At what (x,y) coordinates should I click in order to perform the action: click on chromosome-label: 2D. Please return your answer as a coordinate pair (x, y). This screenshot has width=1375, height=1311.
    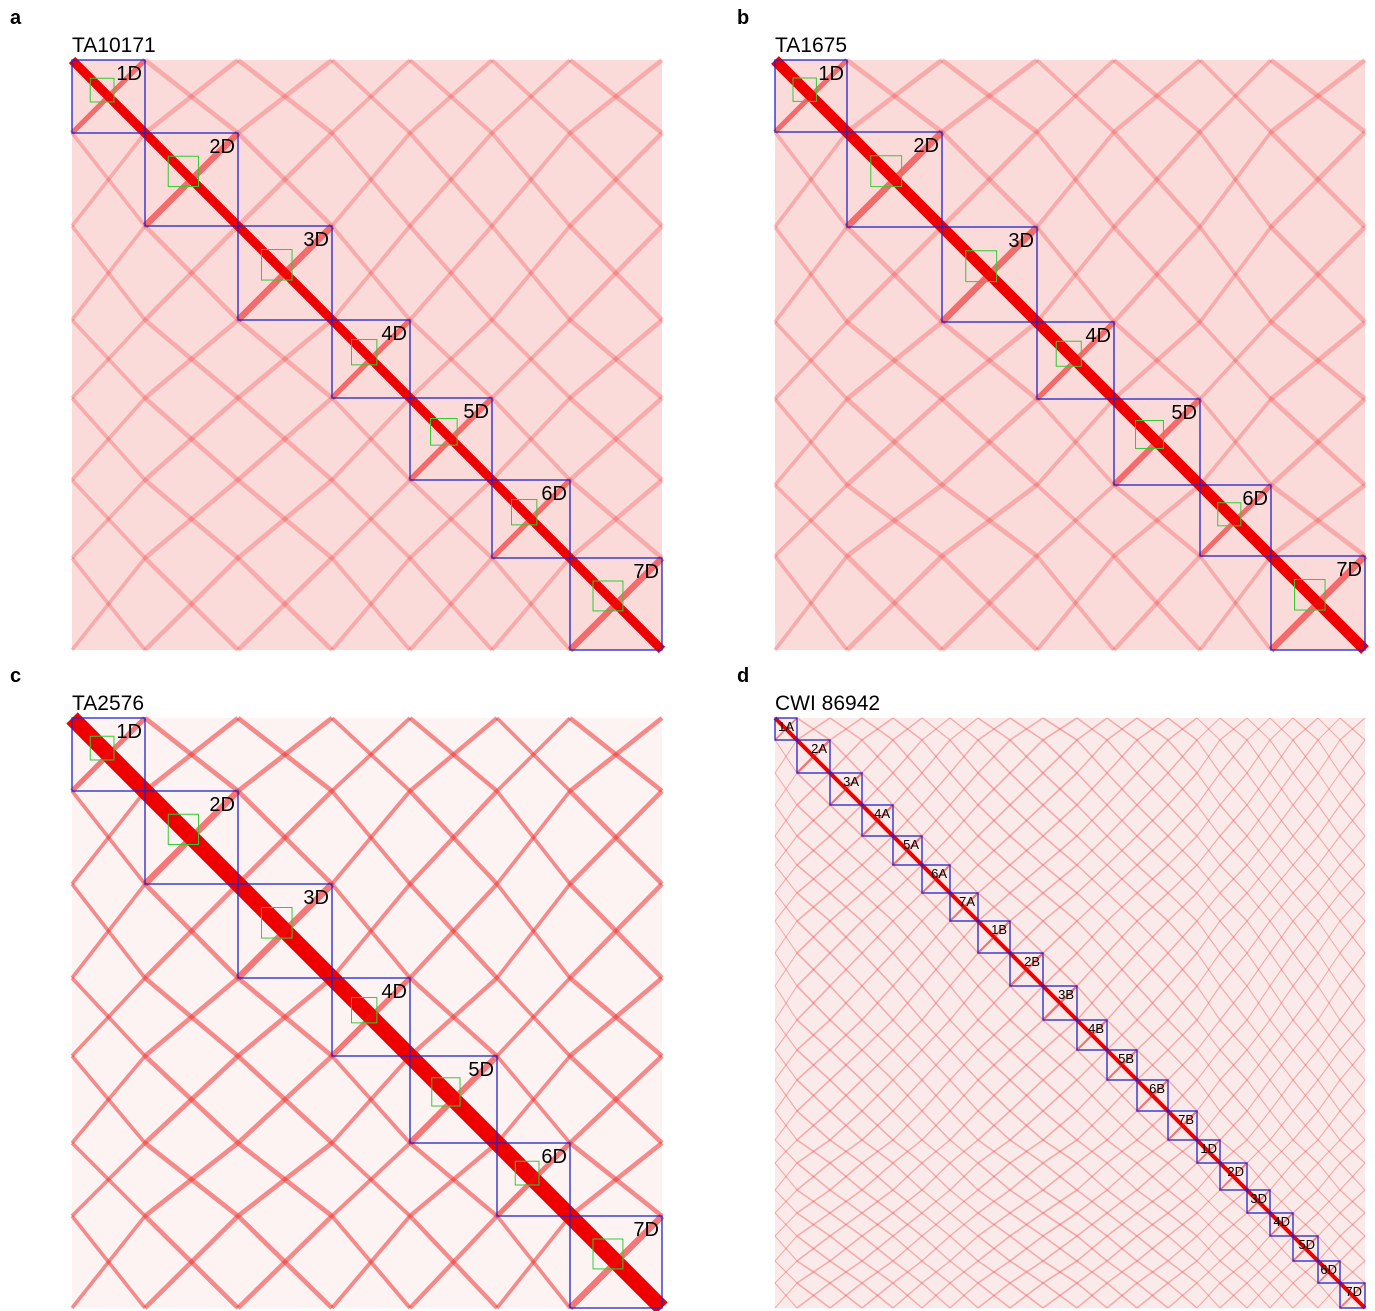
    Looking at the image, I should click on (222, 147).